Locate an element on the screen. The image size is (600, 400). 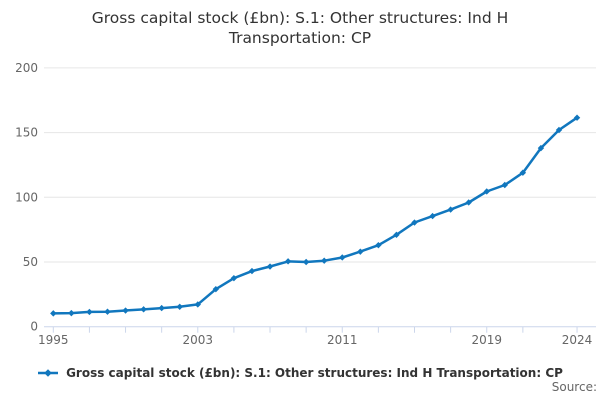
y-axis-tick-label: 150 is located at coordinates (26, 133).